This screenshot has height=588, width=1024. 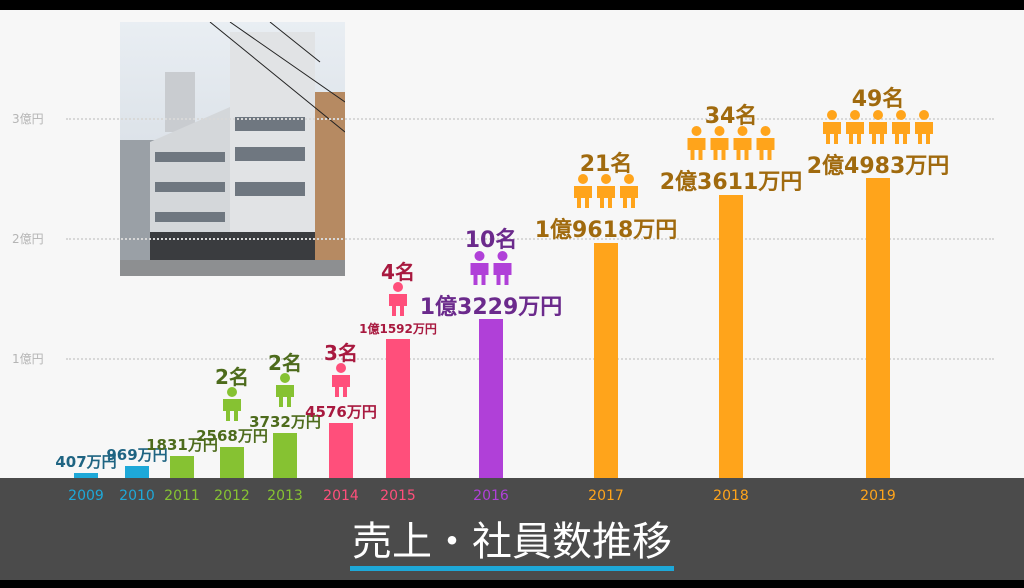 What do you see at coordinates (878, 166) in the screenshot?
I see `value-label: 2億4983万円` at bounding box center [878, 166].